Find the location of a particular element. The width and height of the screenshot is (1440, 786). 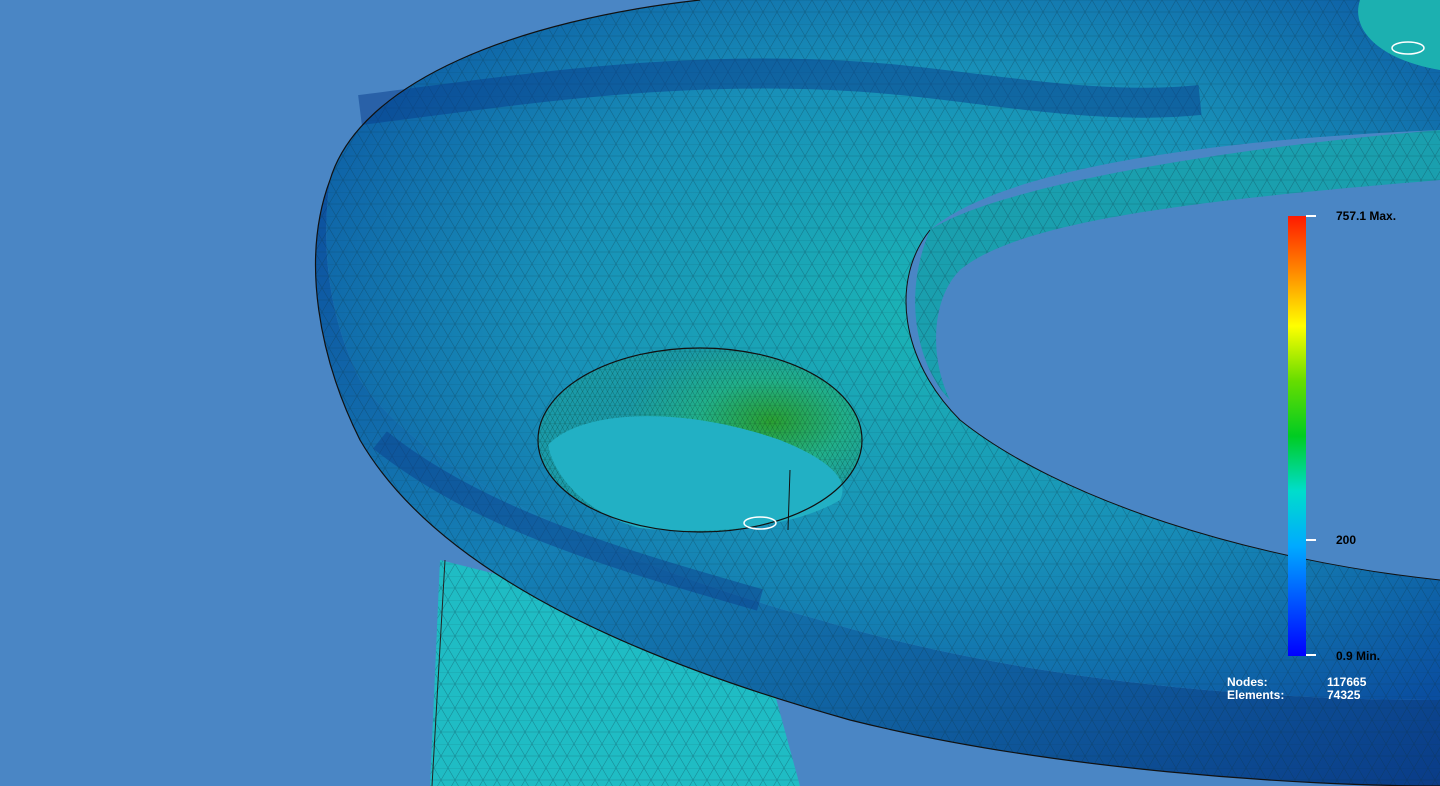

bolt-hole-top-right is located at coordinates (1399, 35).